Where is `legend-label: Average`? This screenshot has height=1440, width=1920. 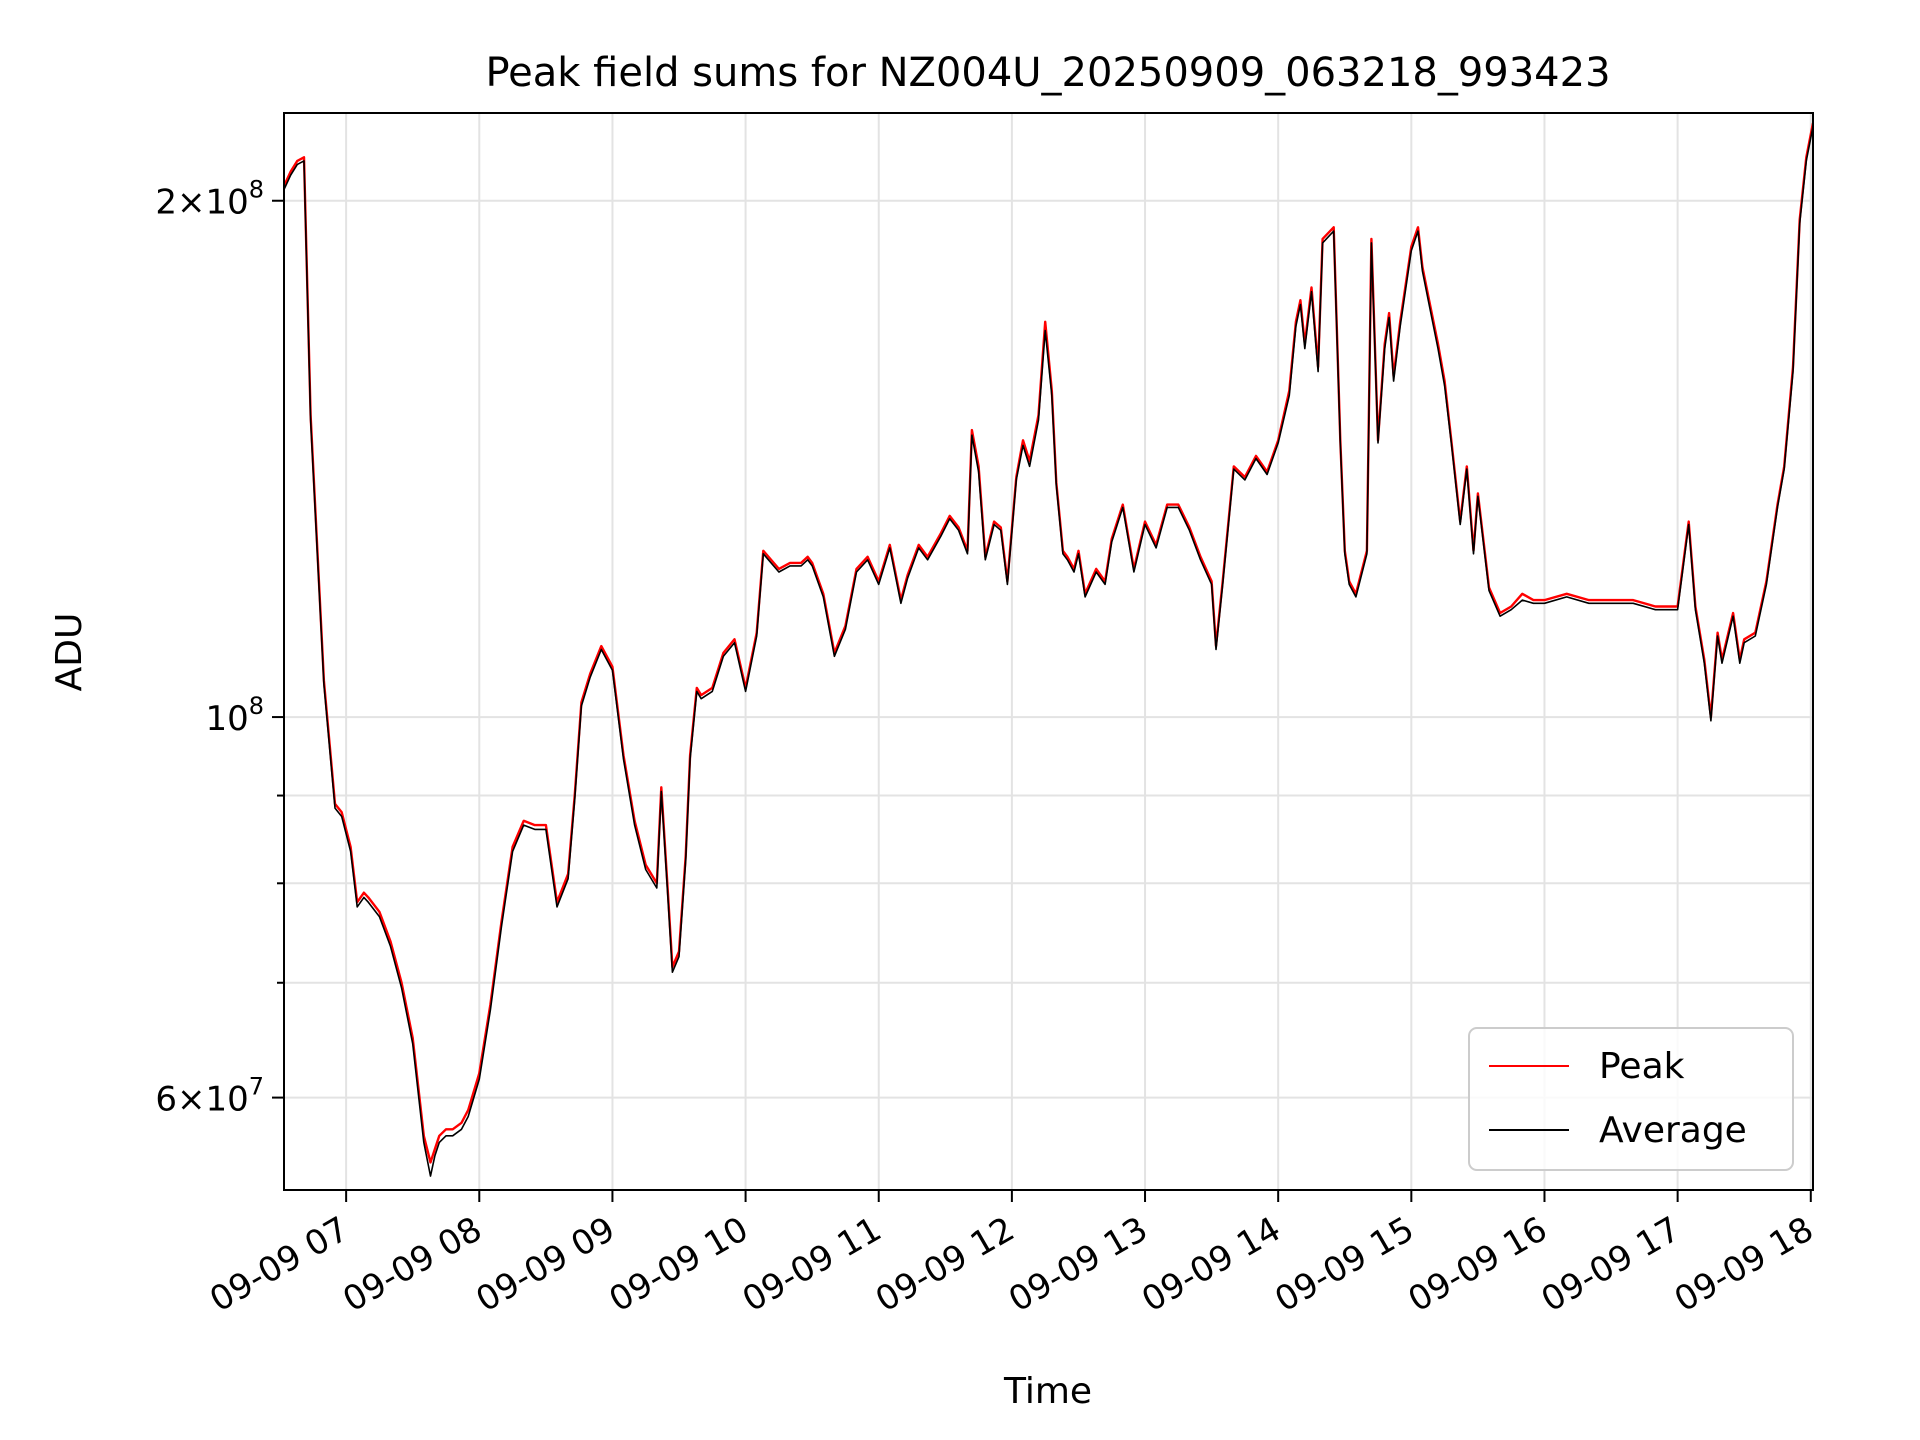
legend-label: Average is located at coordinates (1673, 1130).